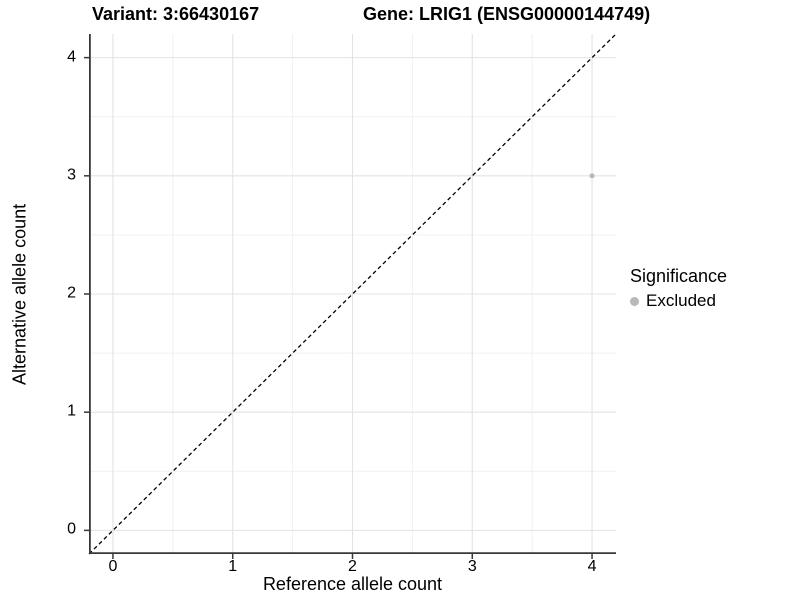 The height and width of the screenshot is (600, 800). Describe the element at coordinates (113, 566) in the screenshot. I see `x-tick-label: 0` at that location.